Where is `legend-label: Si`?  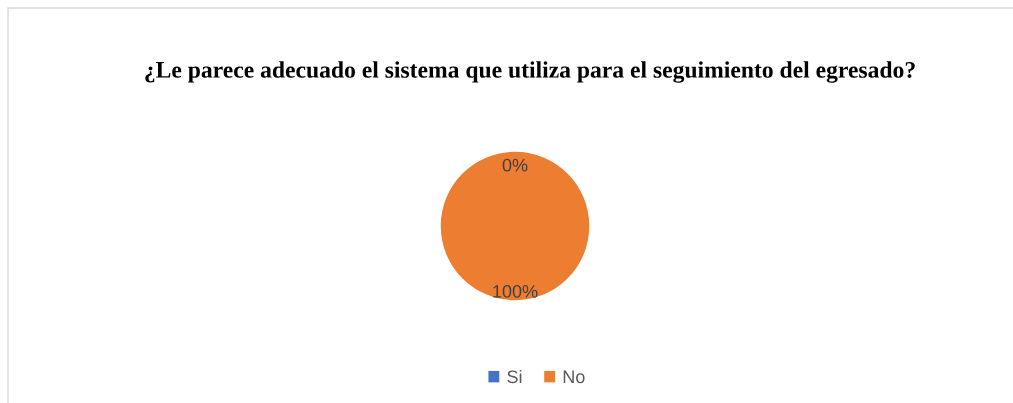
legend-label: Si is located at coordinates (514, 376).